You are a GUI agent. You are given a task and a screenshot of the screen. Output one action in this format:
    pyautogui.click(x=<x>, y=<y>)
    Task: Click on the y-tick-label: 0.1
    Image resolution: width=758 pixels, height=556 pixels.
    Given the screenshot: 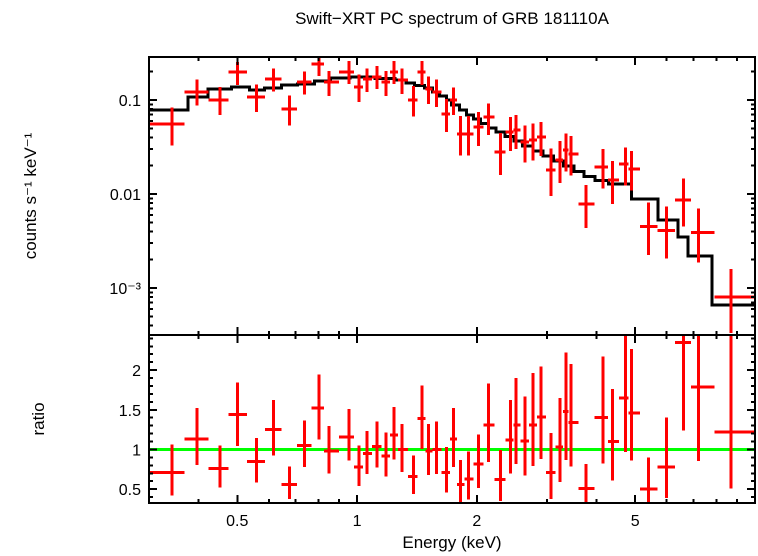 What is the action you would take?
    pyautogui.click(x=130, y=101)
    